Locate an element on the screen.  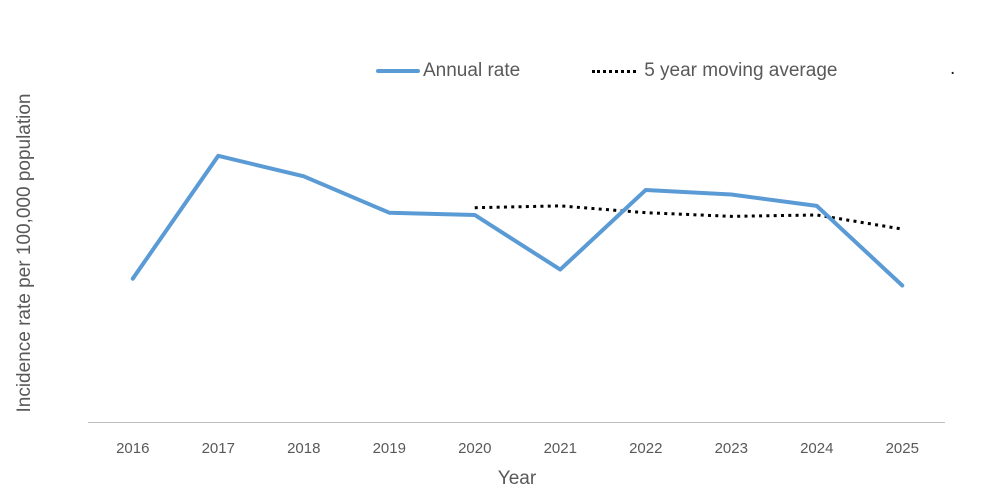
x-tick-label: 2017 is located at coordinates (218, 448).